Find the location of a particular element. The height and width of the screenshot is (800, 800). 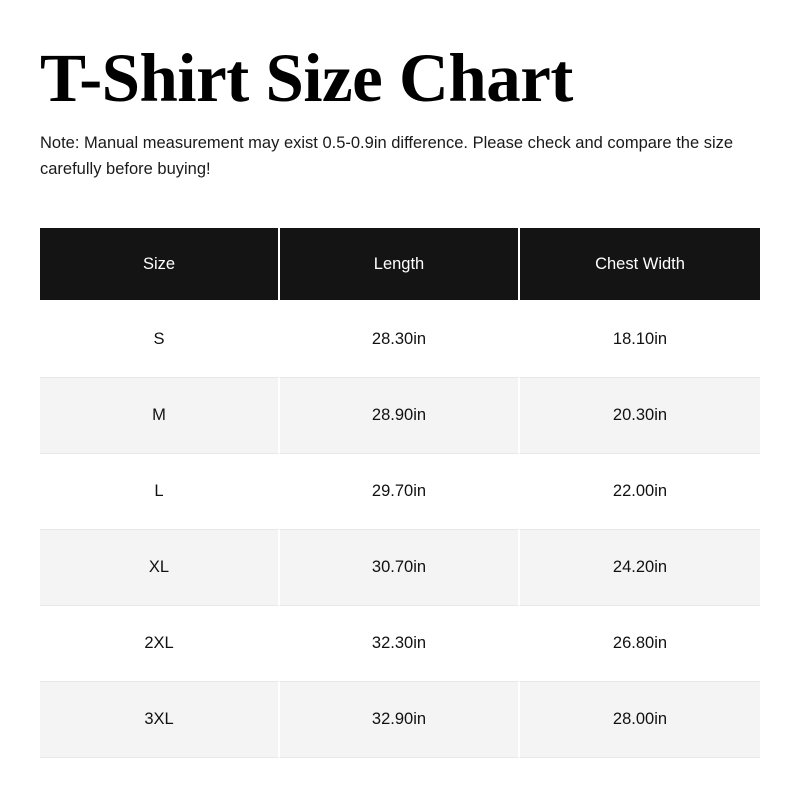

table-header: Size Length Chest Width is located at coordinates (400, 265).